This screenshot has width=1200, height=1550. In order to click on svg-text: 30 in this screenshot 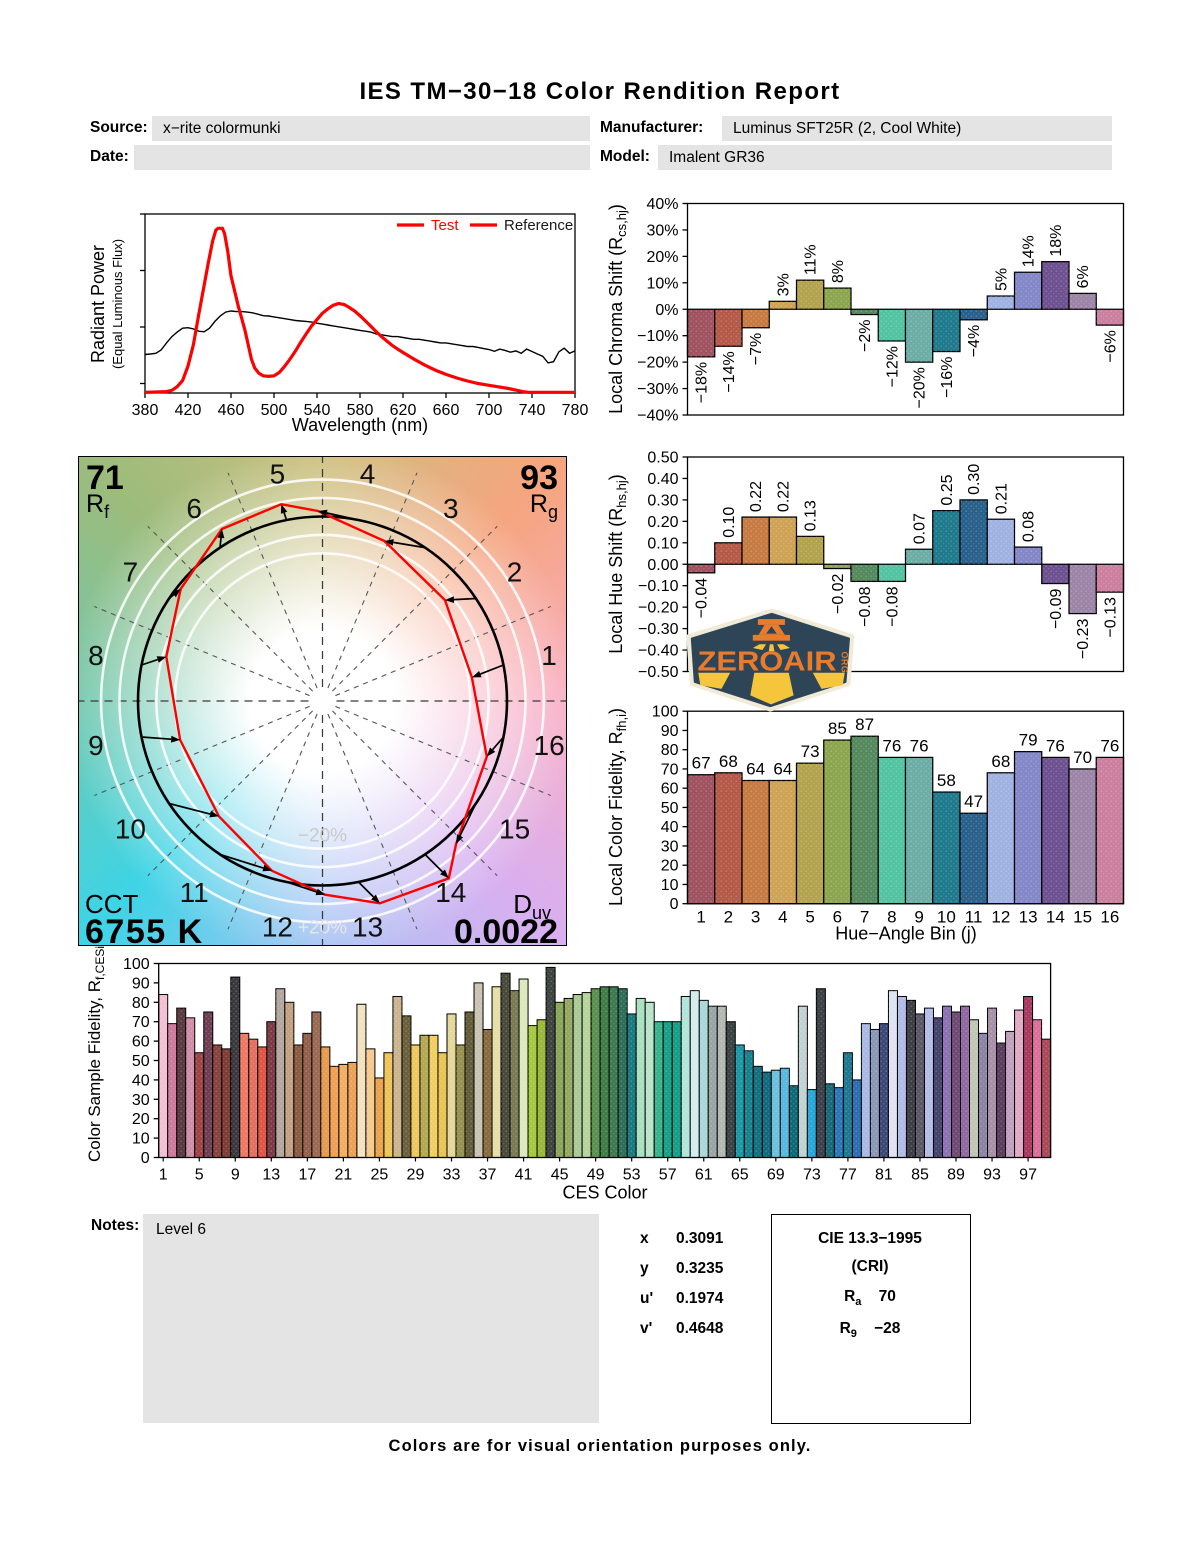, I will do `click(141, 1100)`.